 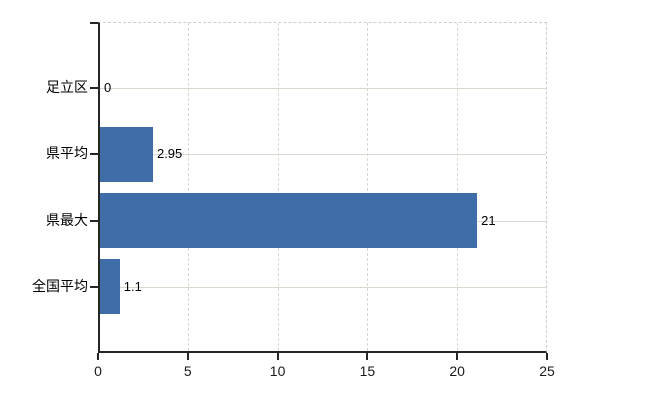 I want to click on x-axis-tick-label: 25, so click(x=547, y=371).